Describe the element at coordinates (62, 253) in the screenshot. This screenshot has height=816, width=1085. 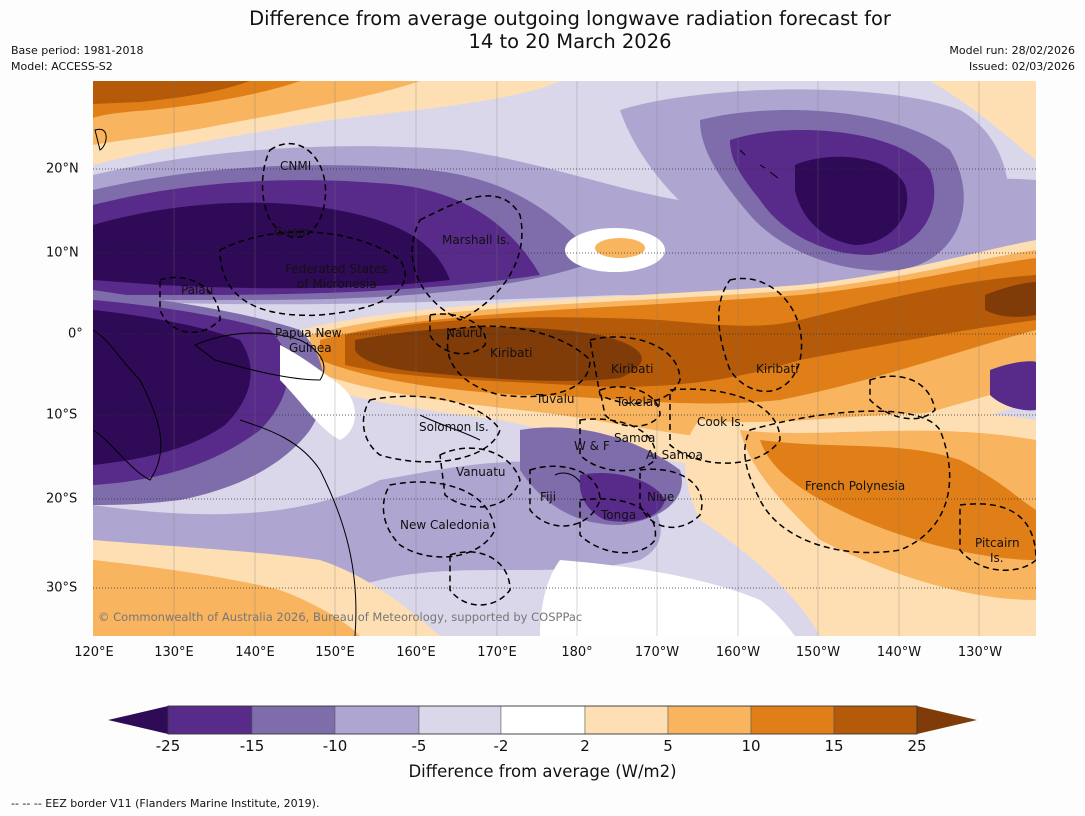
I see `lat-tick: 10°N` at that location.